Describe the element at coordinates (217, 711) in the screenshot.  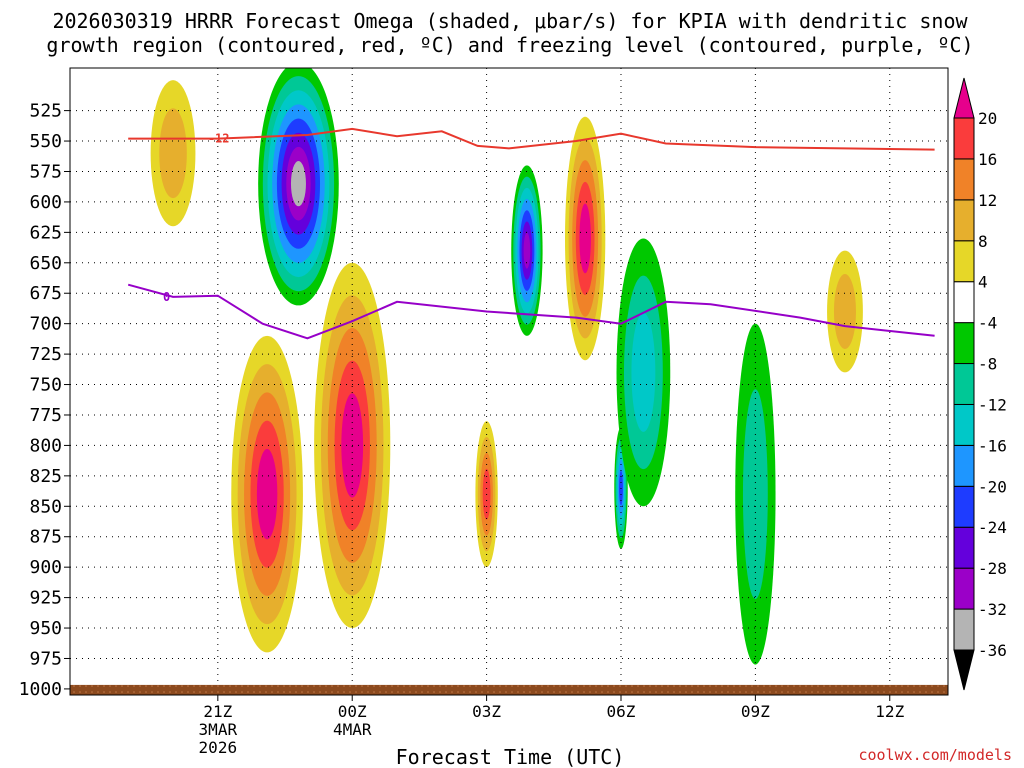
I see `x-tick-label-21Z: 21Z` at that location.